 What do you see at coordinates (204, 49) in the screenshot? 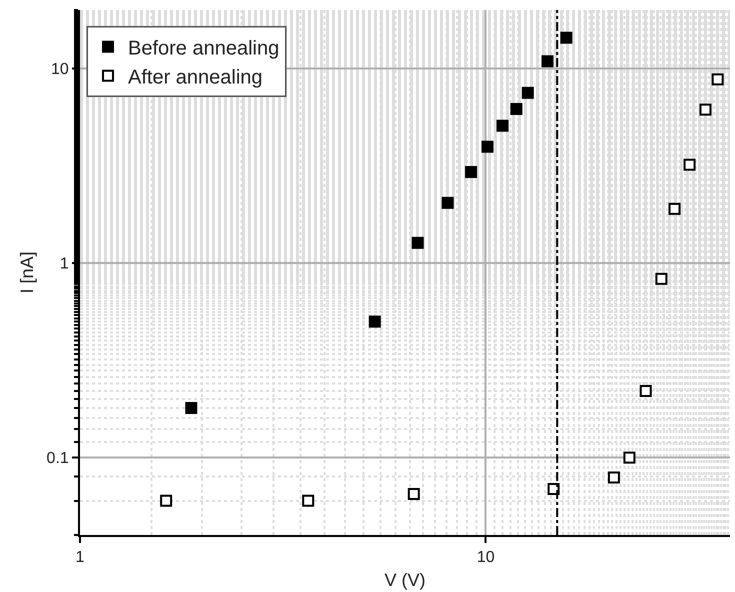
I see `legend-label: Before annealing` at bounding box center [204, 49].